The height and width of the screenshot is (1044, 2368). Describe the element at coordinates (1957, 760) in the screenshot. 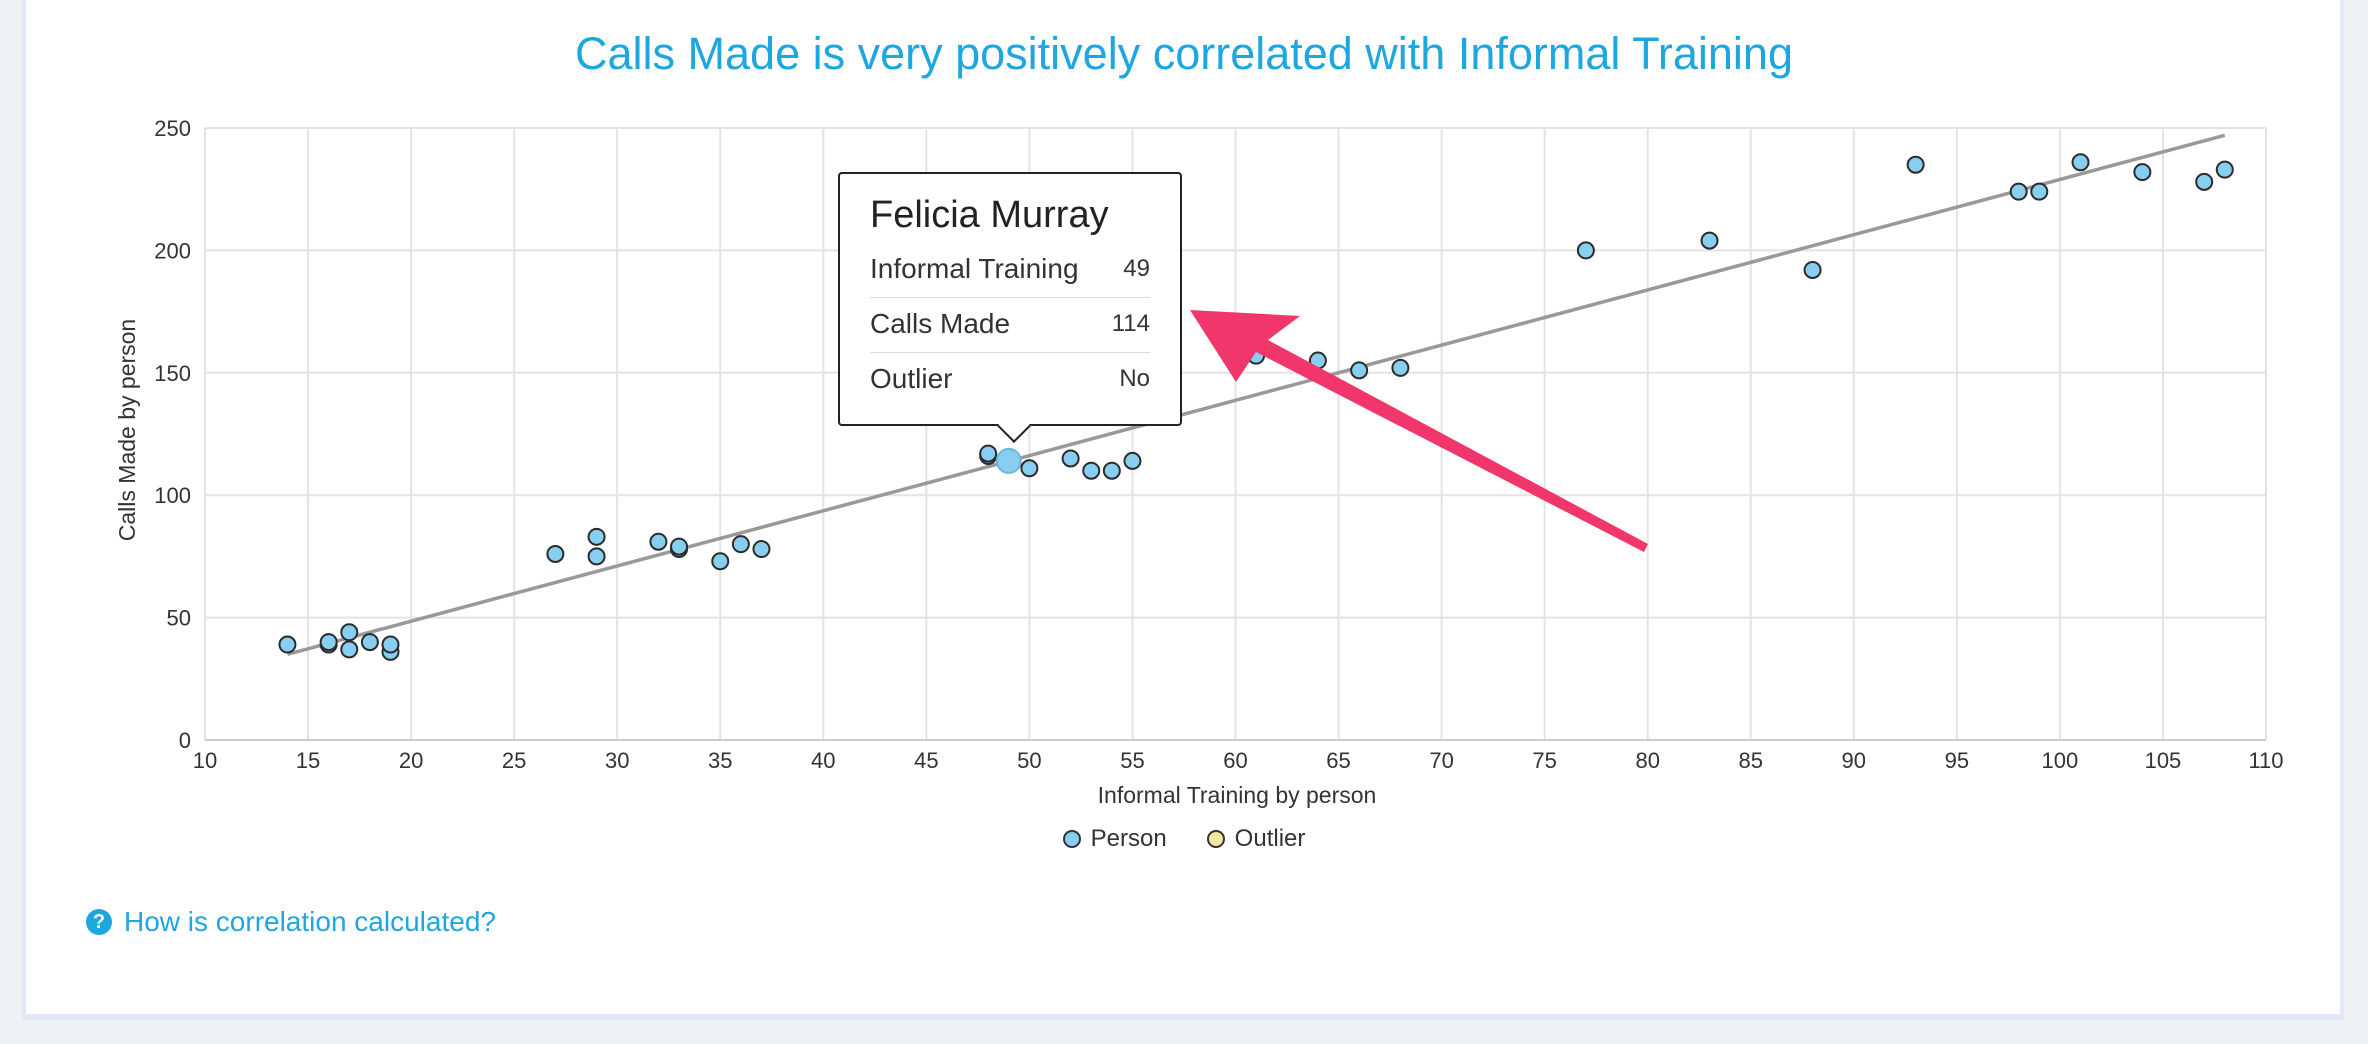

I see `x-tick-label: 95` at that location.